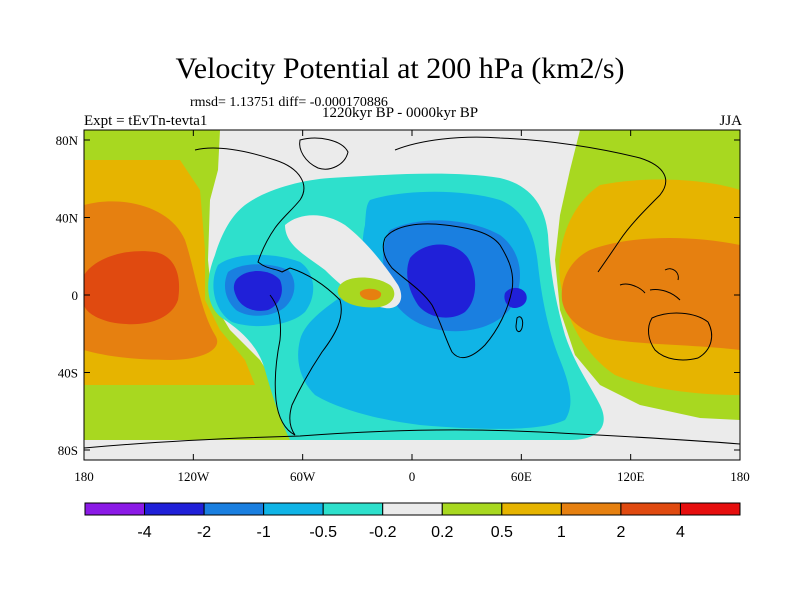  Describe the element at coordinates (521, 476) in the screenshot. I see `lon-label: 60E` at that location.